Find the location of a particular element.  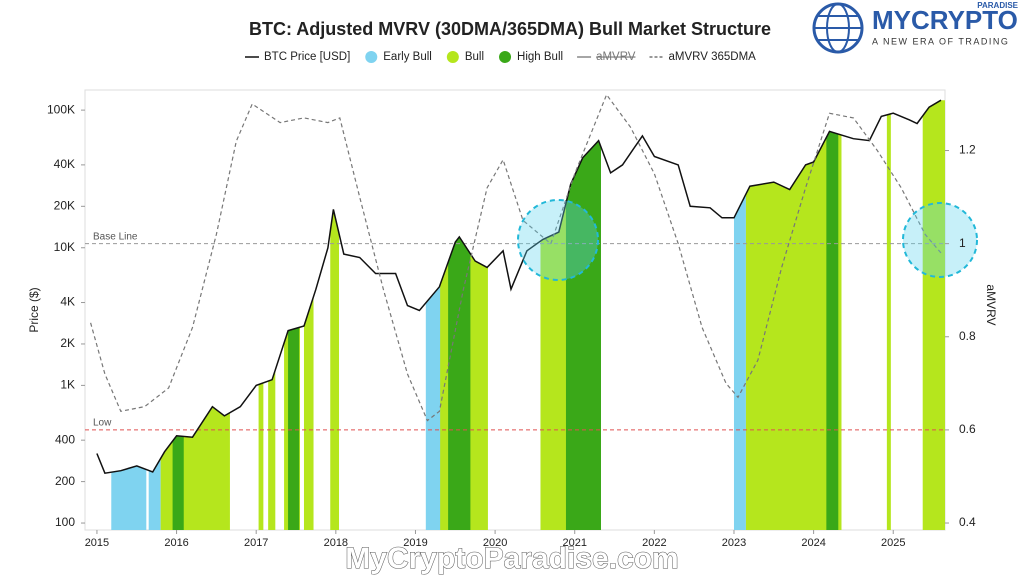

y-tick-label: 100 is located at coordinates (65, 522).